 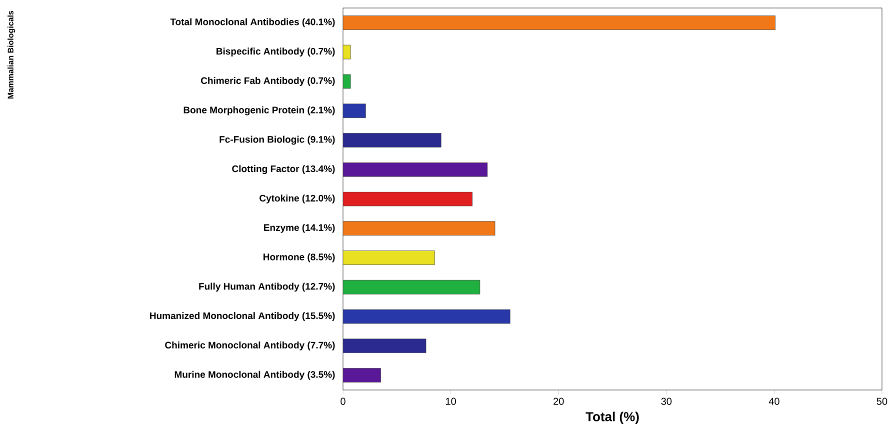 I want to click on y-tick-label: Bone Morphogenic Protein (2.1%), so click(x=259, y=111).